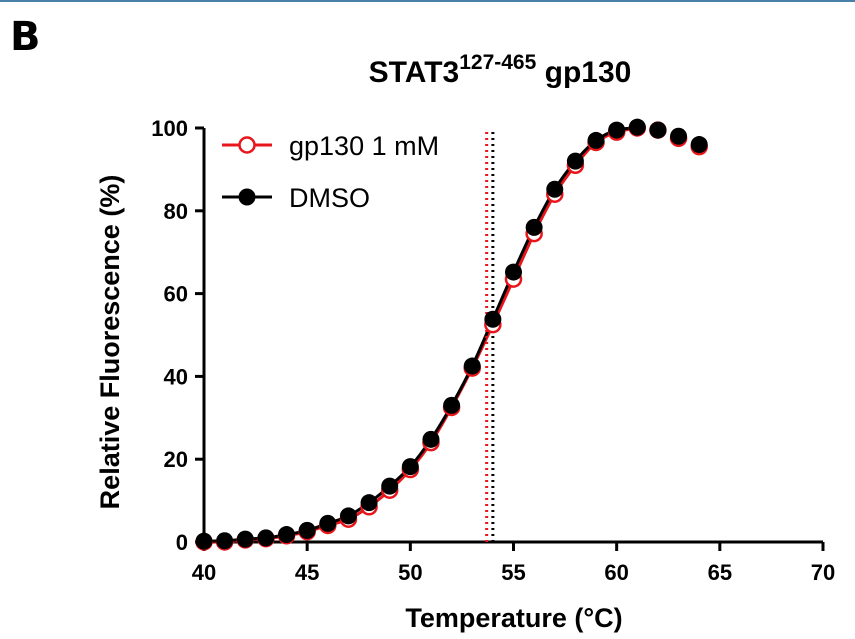 Image resolution: width=855 pixels, height=639 pixels. What do you see at coordinates (176, 376) in the screenshot?
I see `y-tick-label: 40` at bounding box center [176, 376].